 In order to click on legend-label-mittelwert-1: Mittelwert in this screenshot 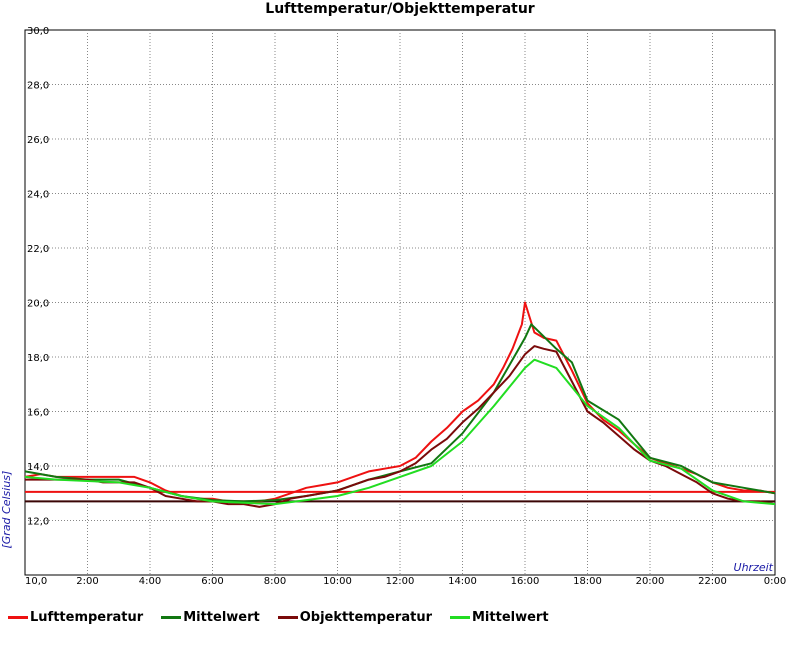, I will do `click(221, 617)`.